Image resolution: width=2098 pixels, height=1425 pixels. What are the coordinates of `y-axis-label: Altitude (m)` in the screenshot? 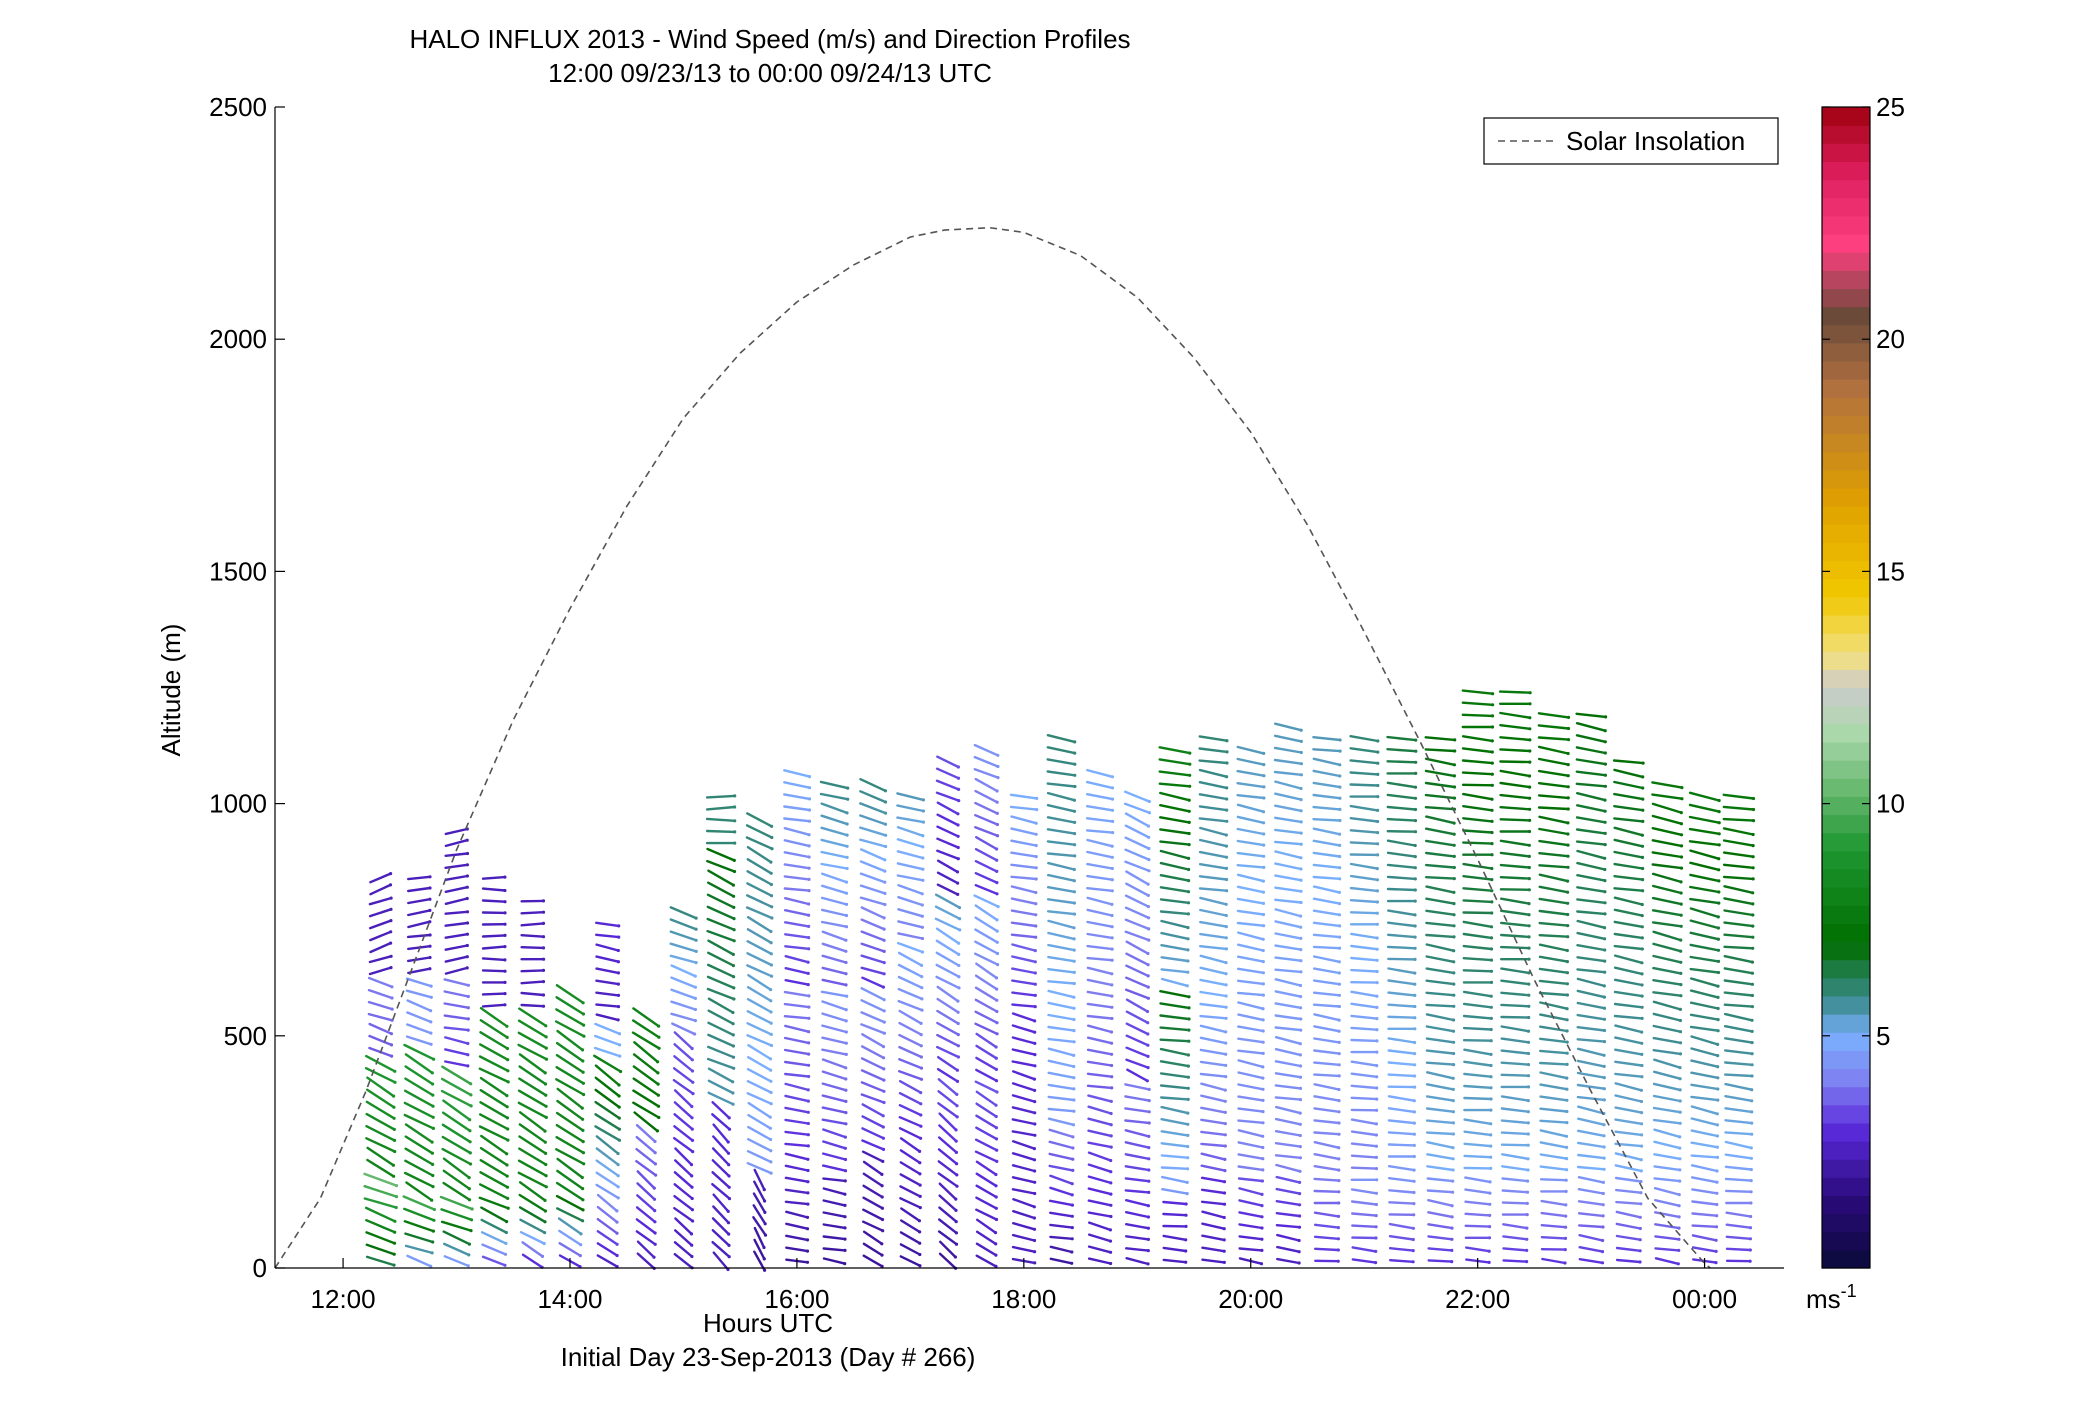 It's located at (171, 690).